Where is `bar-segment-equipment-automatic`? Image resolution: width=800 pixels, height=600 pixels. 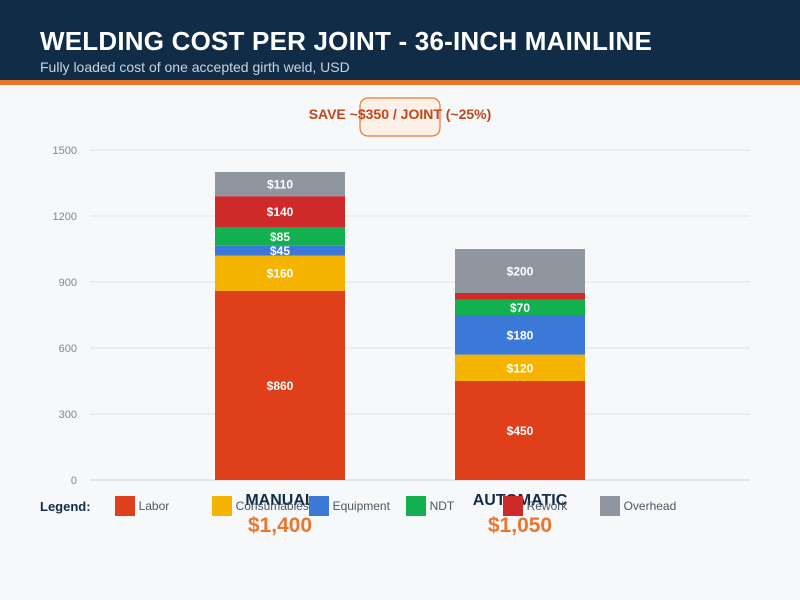 bar-segment-equipment-automatic is located at coordinates (520, 335).